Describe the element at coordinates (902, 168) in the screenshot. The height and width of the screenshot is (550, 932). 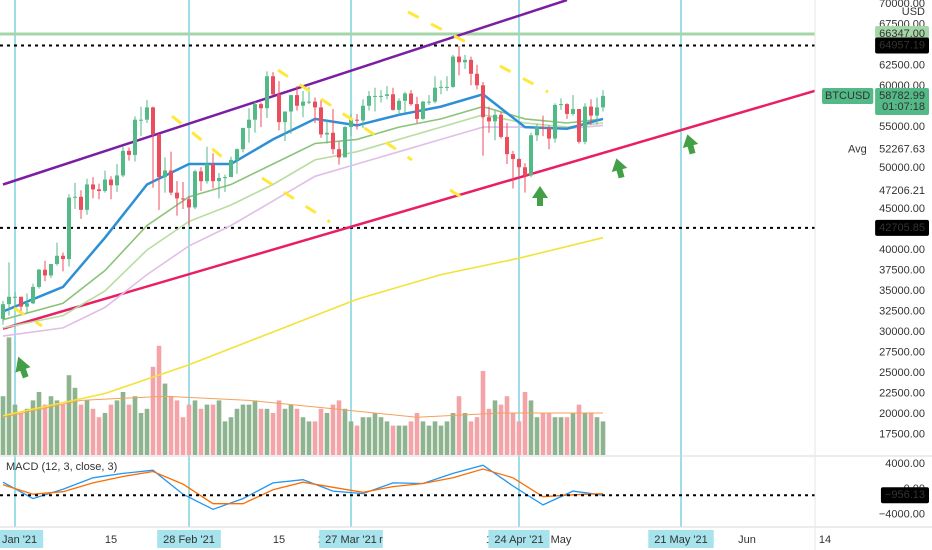
I see `y-tick-label: 50000.00` at that location.